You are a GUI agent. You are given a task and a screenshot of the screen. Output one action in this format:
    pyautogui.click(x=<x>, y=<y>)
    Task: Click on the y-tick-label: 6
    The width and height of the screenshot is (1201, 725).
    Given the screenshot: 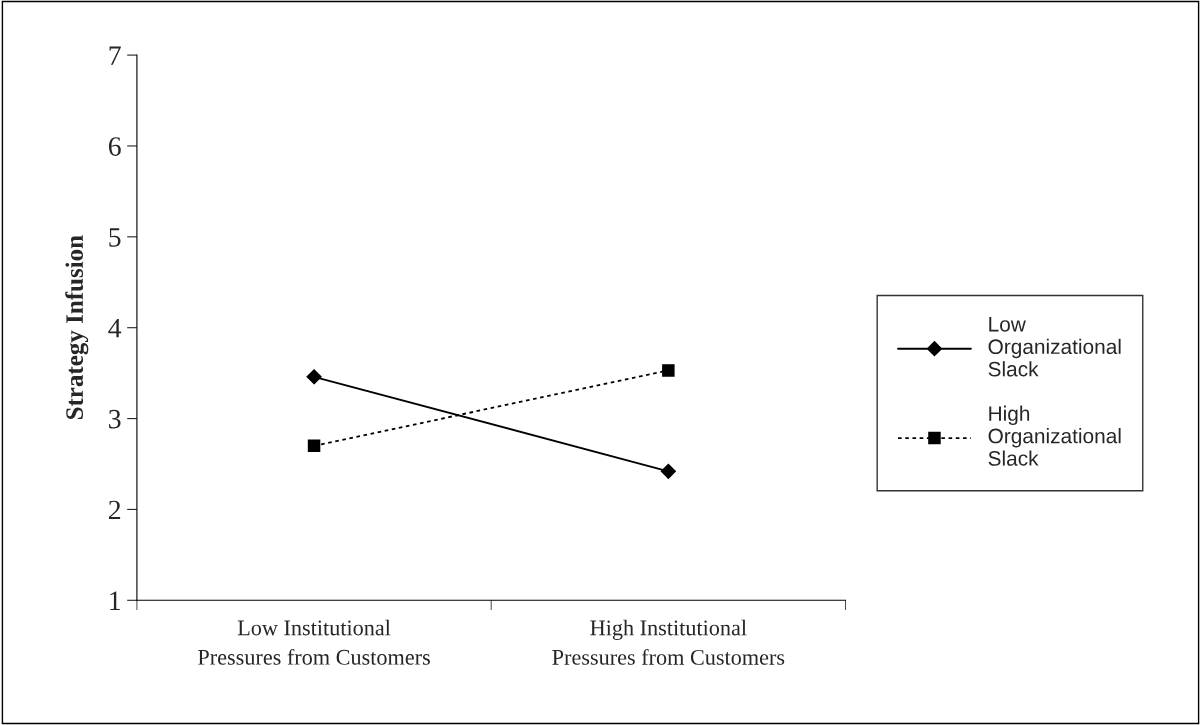 What is the action you would take?
    pyautogui.click(x=114, y=146)
    